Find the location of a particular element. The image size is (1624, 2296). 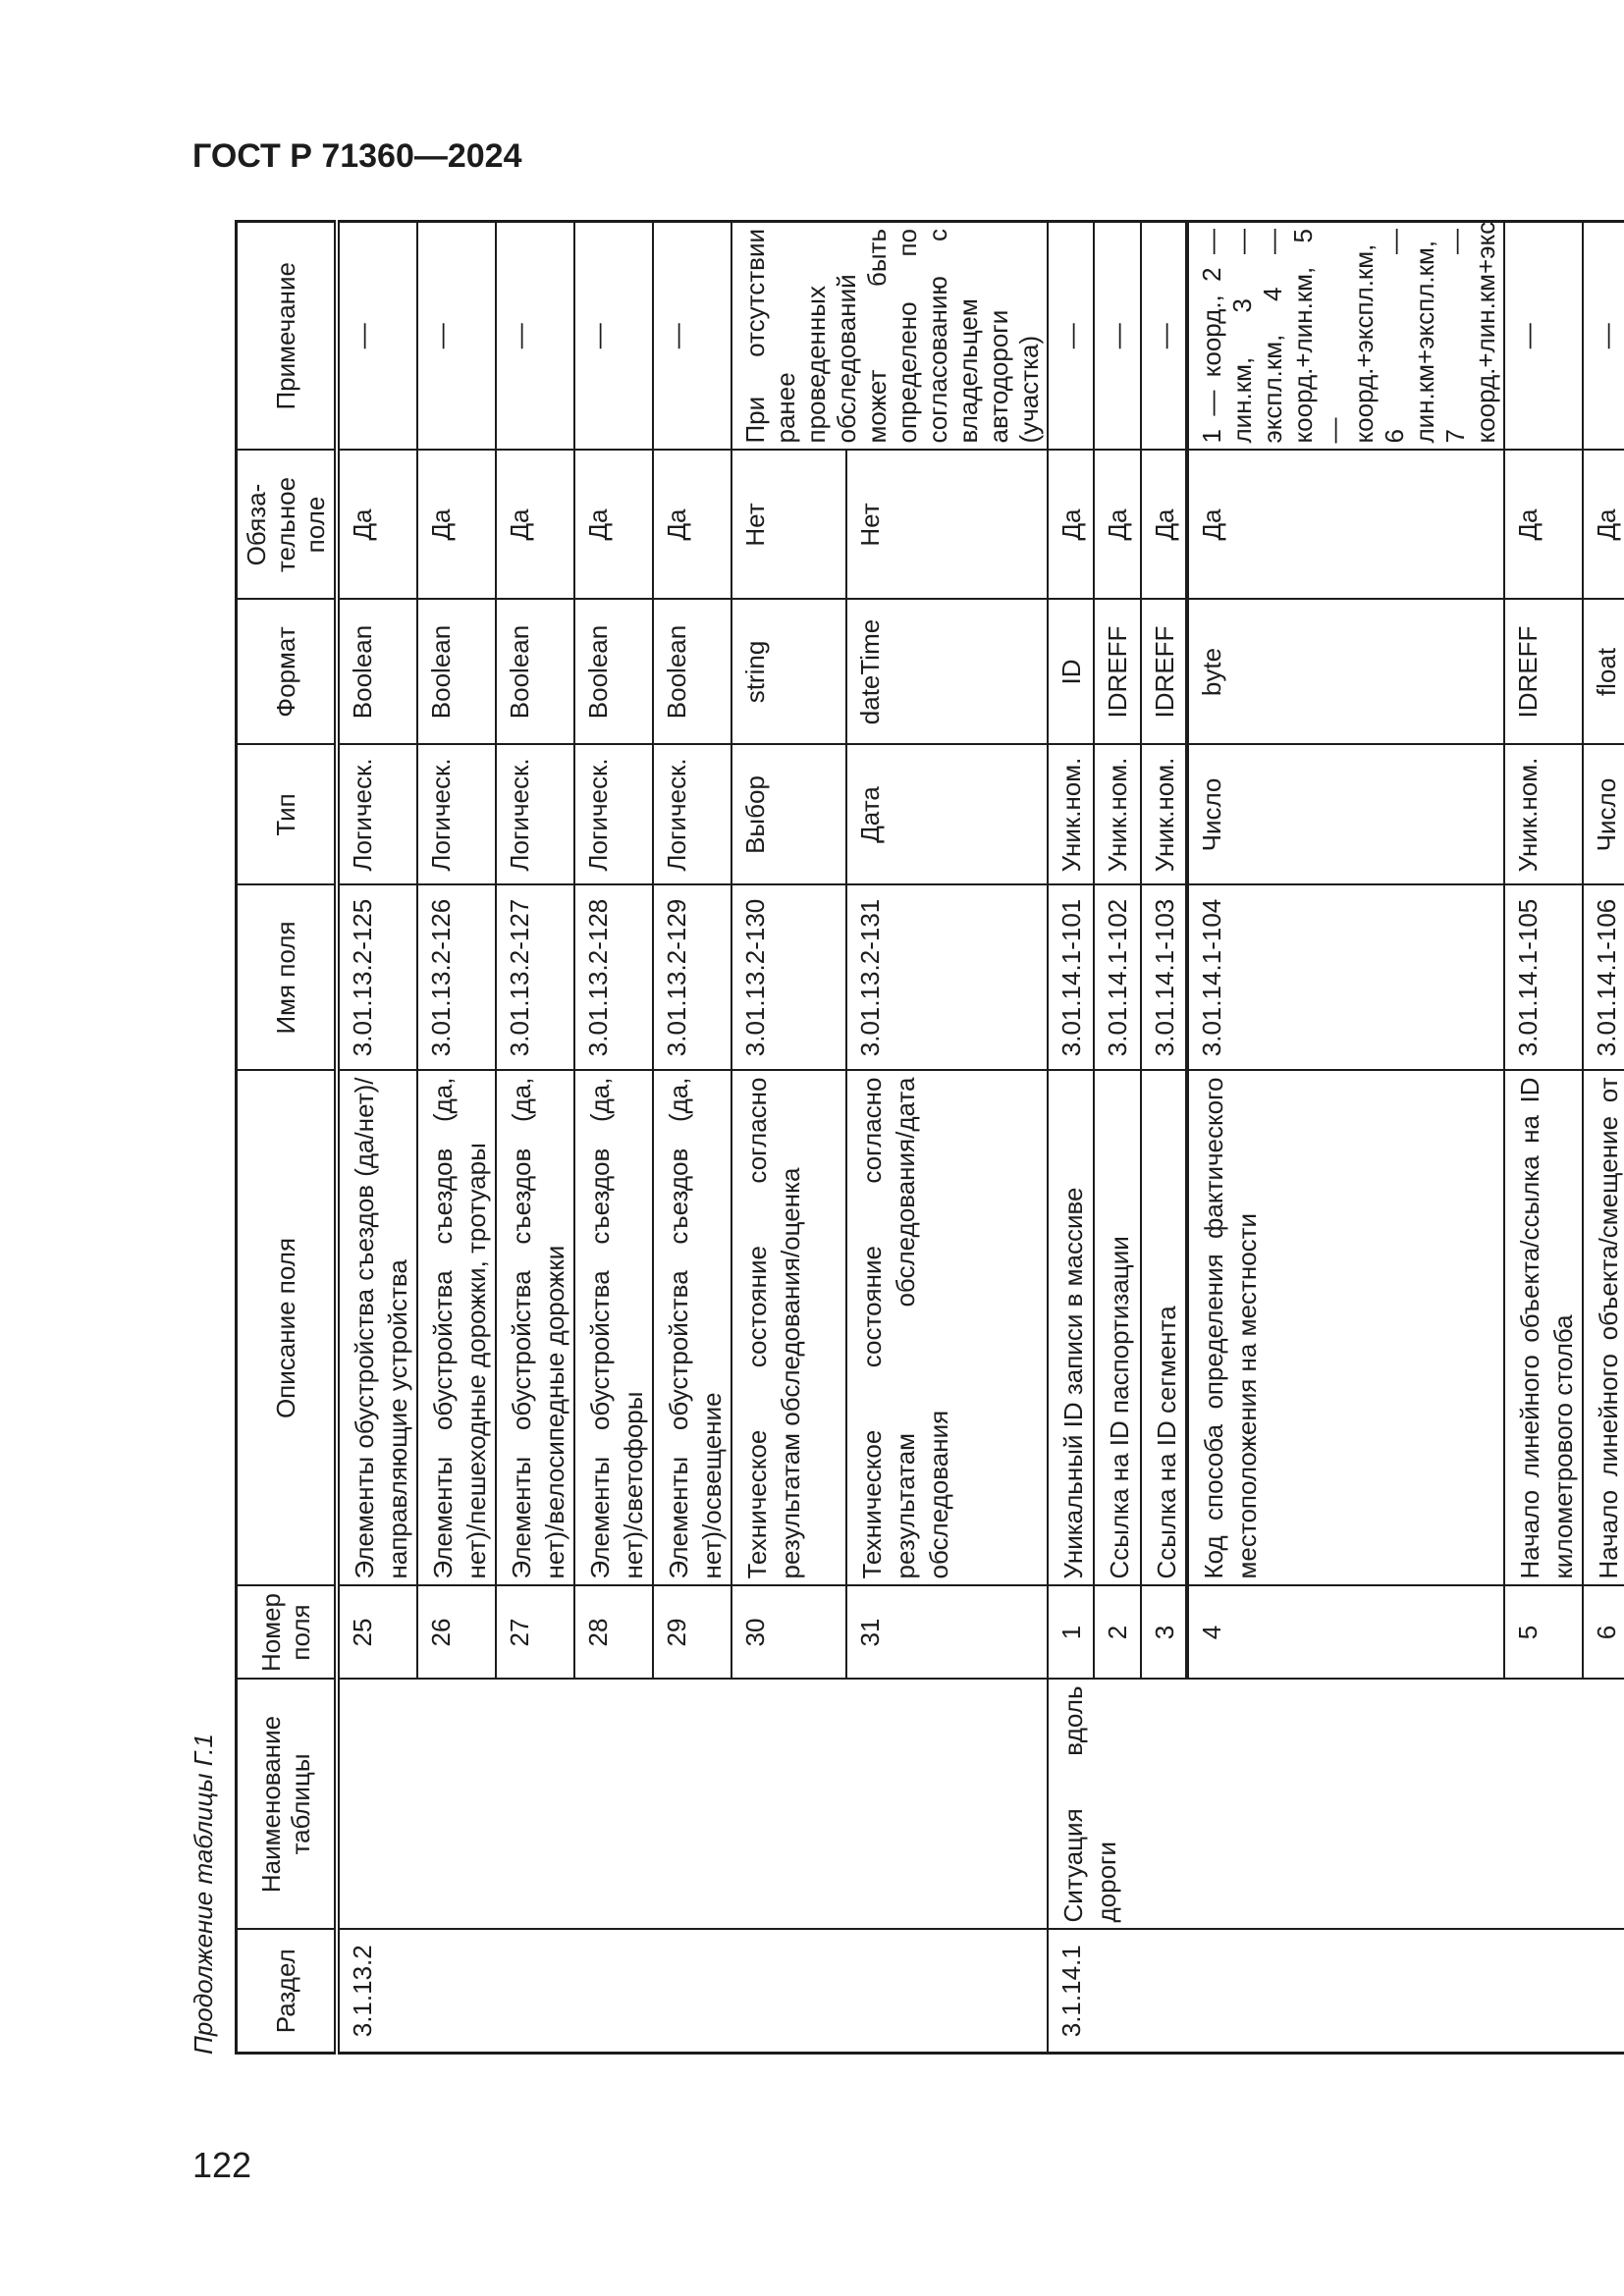

header-razdel: Раздел is located at coordinates (286, 1991).